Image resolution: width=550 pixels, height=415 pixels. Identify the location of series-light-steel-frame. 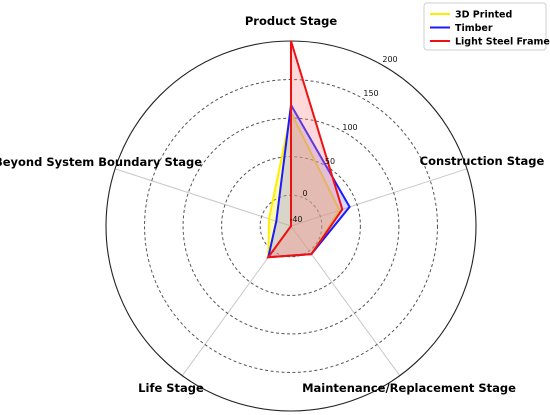
(305, 149).